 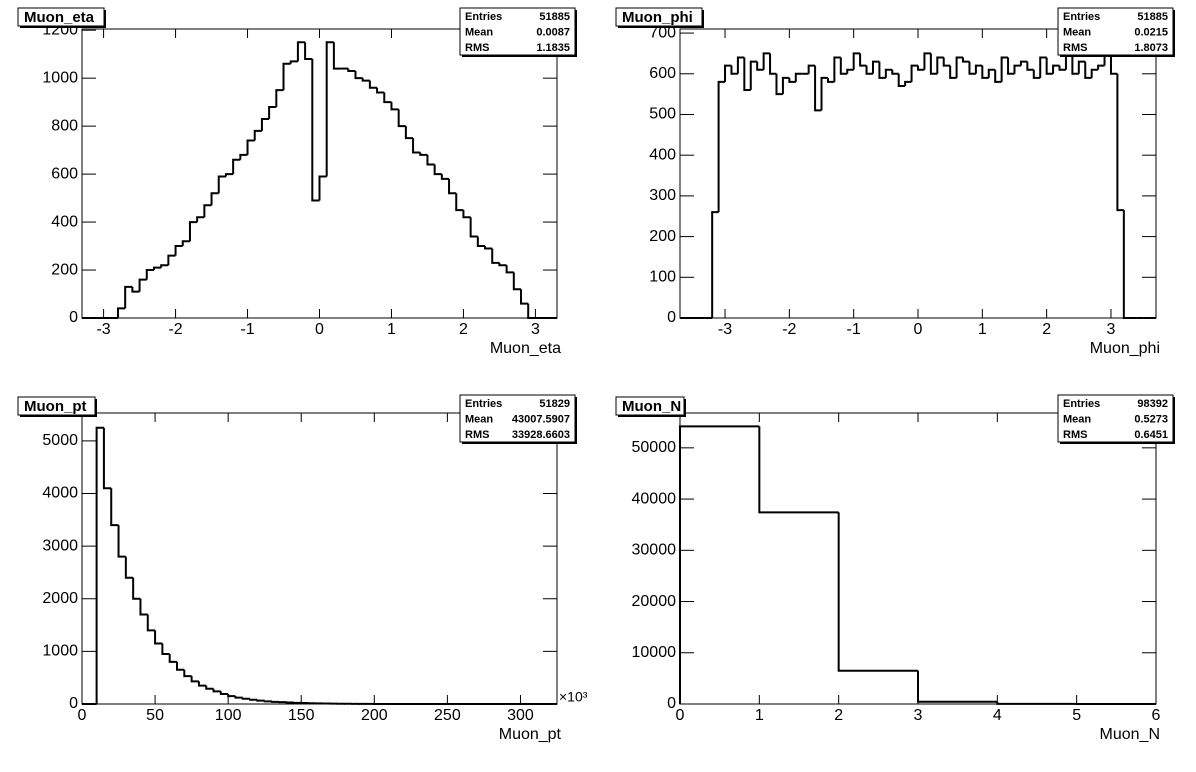 I want to click on y-tick-label: 700, so click(x=662, y=32).